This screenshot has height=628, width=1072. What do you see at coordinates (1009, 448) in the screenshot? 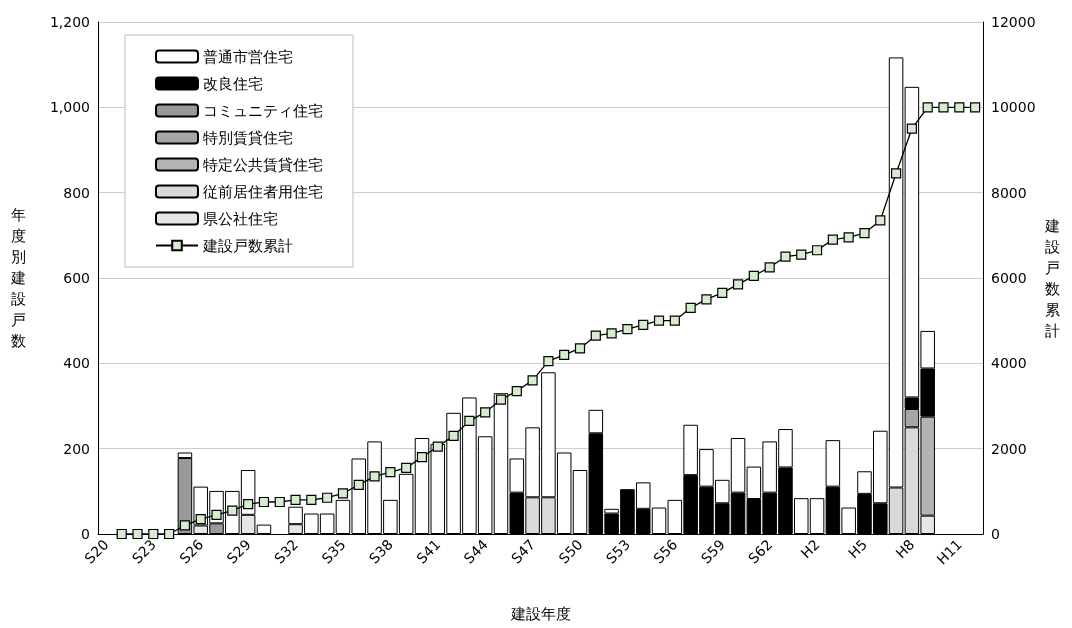
I see `y2-tick-label: 2000` at bounding box center [1009, 448].